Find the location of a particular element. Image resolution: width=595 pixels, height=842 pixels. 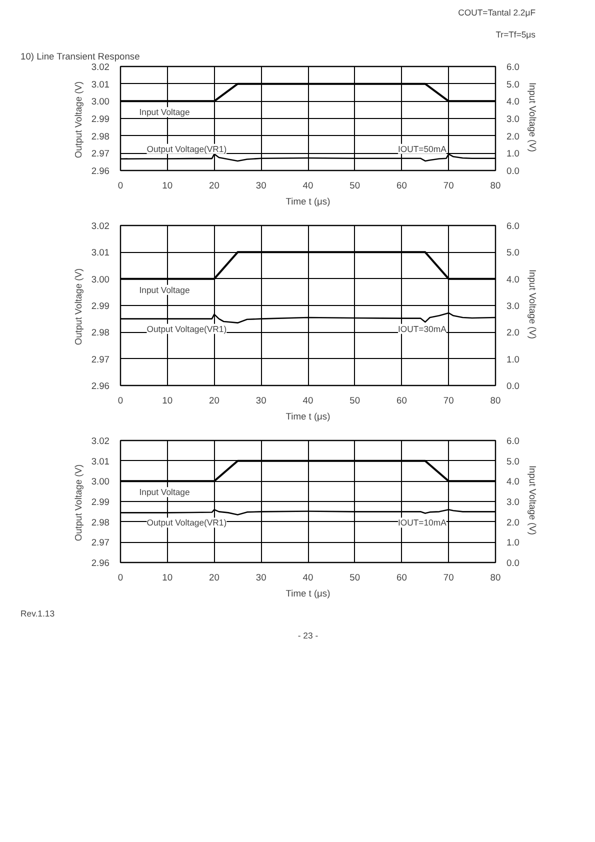

text: COUT=Tantal 2.2μF is located at coordinates (497, 13).